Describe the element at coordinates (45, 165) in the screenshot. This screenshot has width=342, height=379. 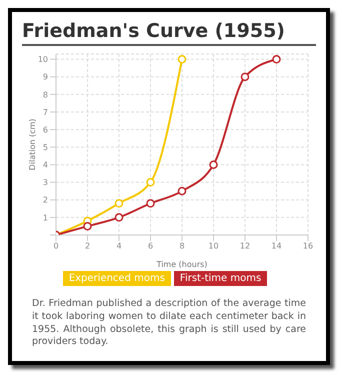
I see `y-tick-label: 4` at that location.